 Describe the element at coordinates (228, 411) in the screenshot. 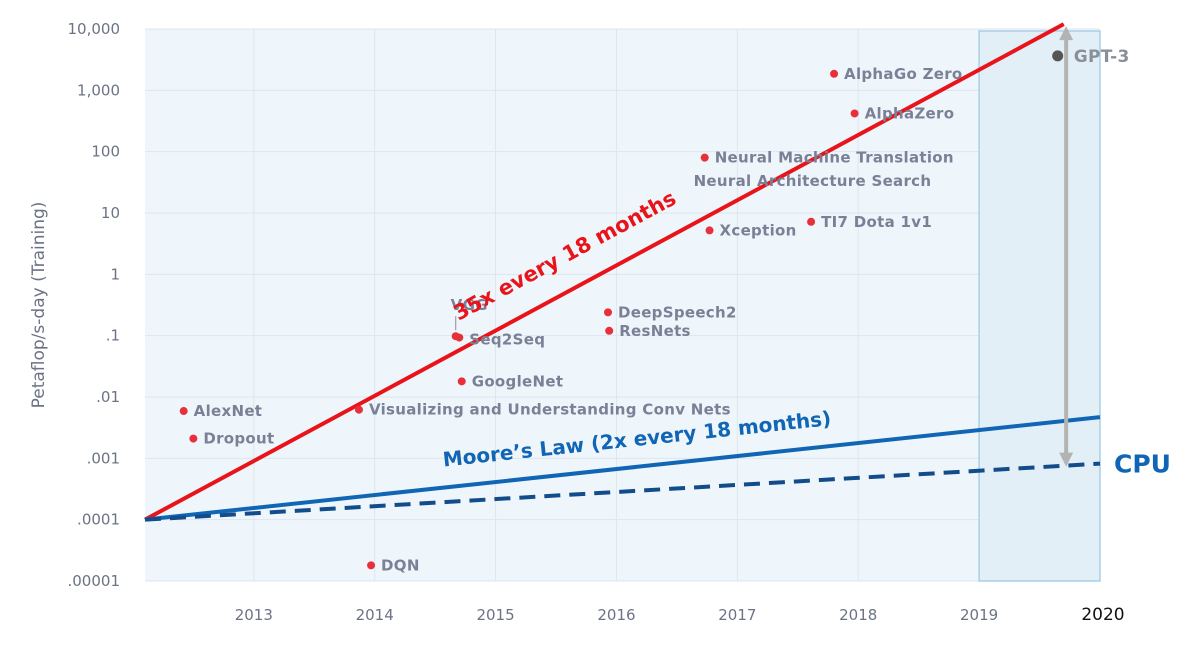

I see `data-point-label: AlexNet` at that location.